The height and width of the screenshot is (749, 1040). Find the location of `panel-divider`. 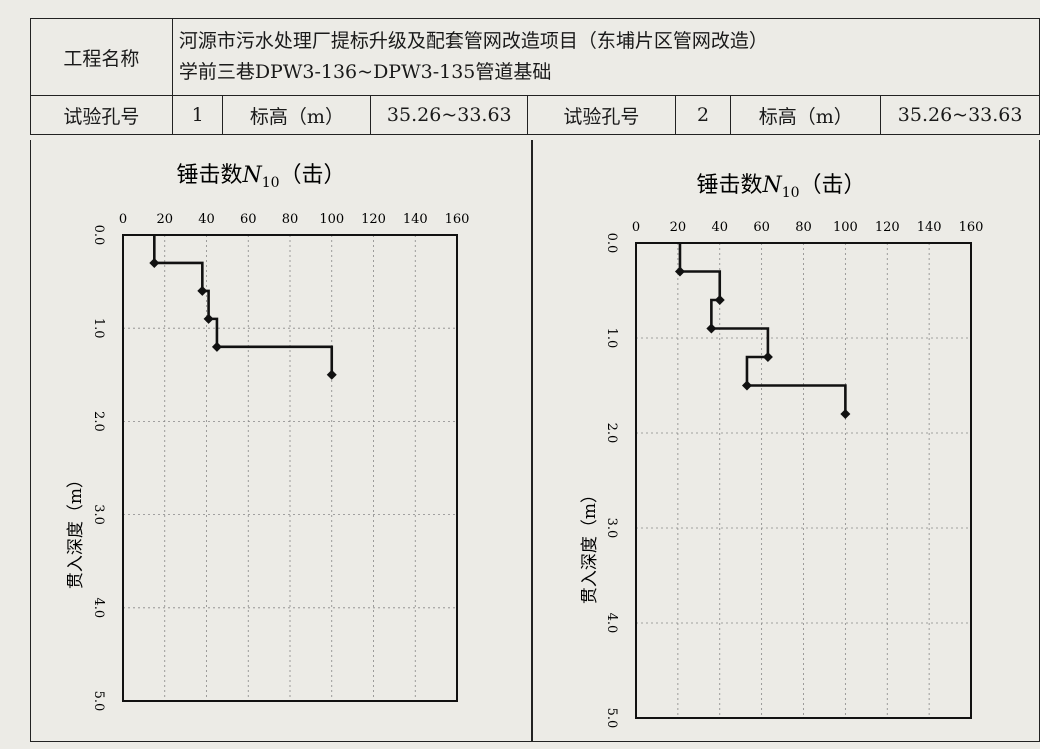

panel-divider is located at coordinates (532, 440).